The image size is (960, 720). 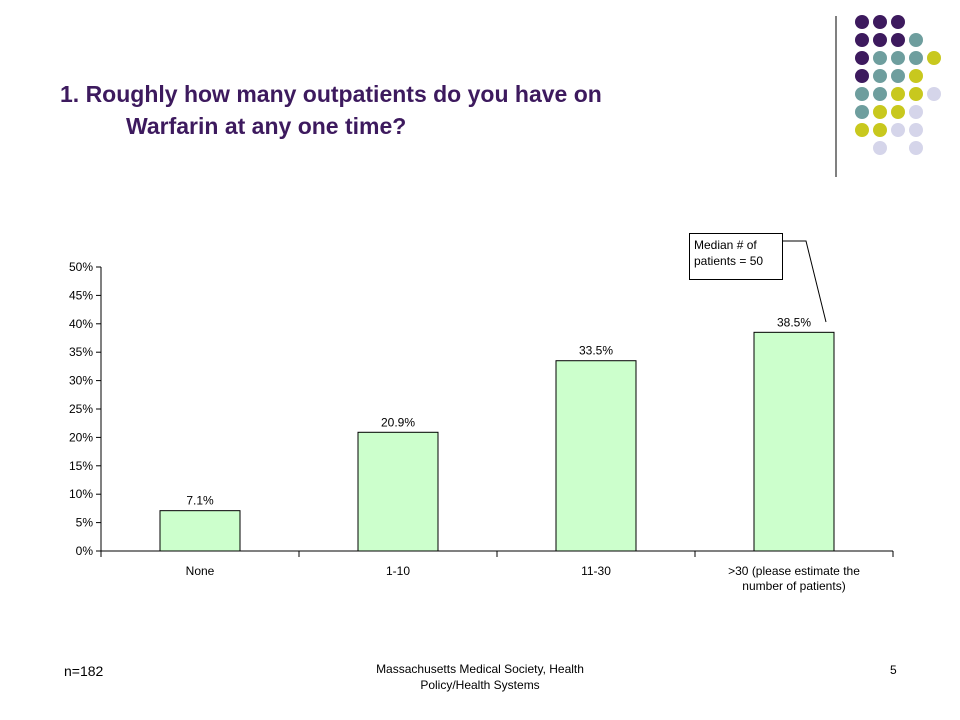 What do you see at coordinates (85, 551) in the screenshot?
I see `y-tick-label: 0%` at bounding box center [85, 551].